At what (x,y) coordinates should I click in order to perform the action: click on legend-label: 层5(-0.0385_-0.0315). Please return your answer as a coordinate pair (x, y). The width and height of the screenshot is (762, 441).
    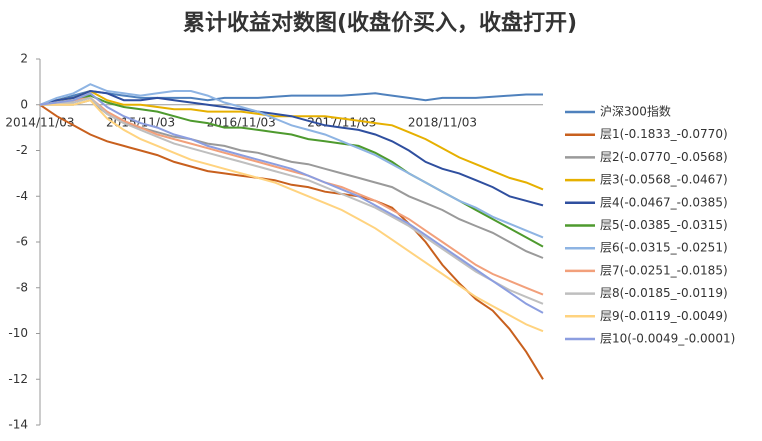
    Looking at the image, I should click on (664, 225).